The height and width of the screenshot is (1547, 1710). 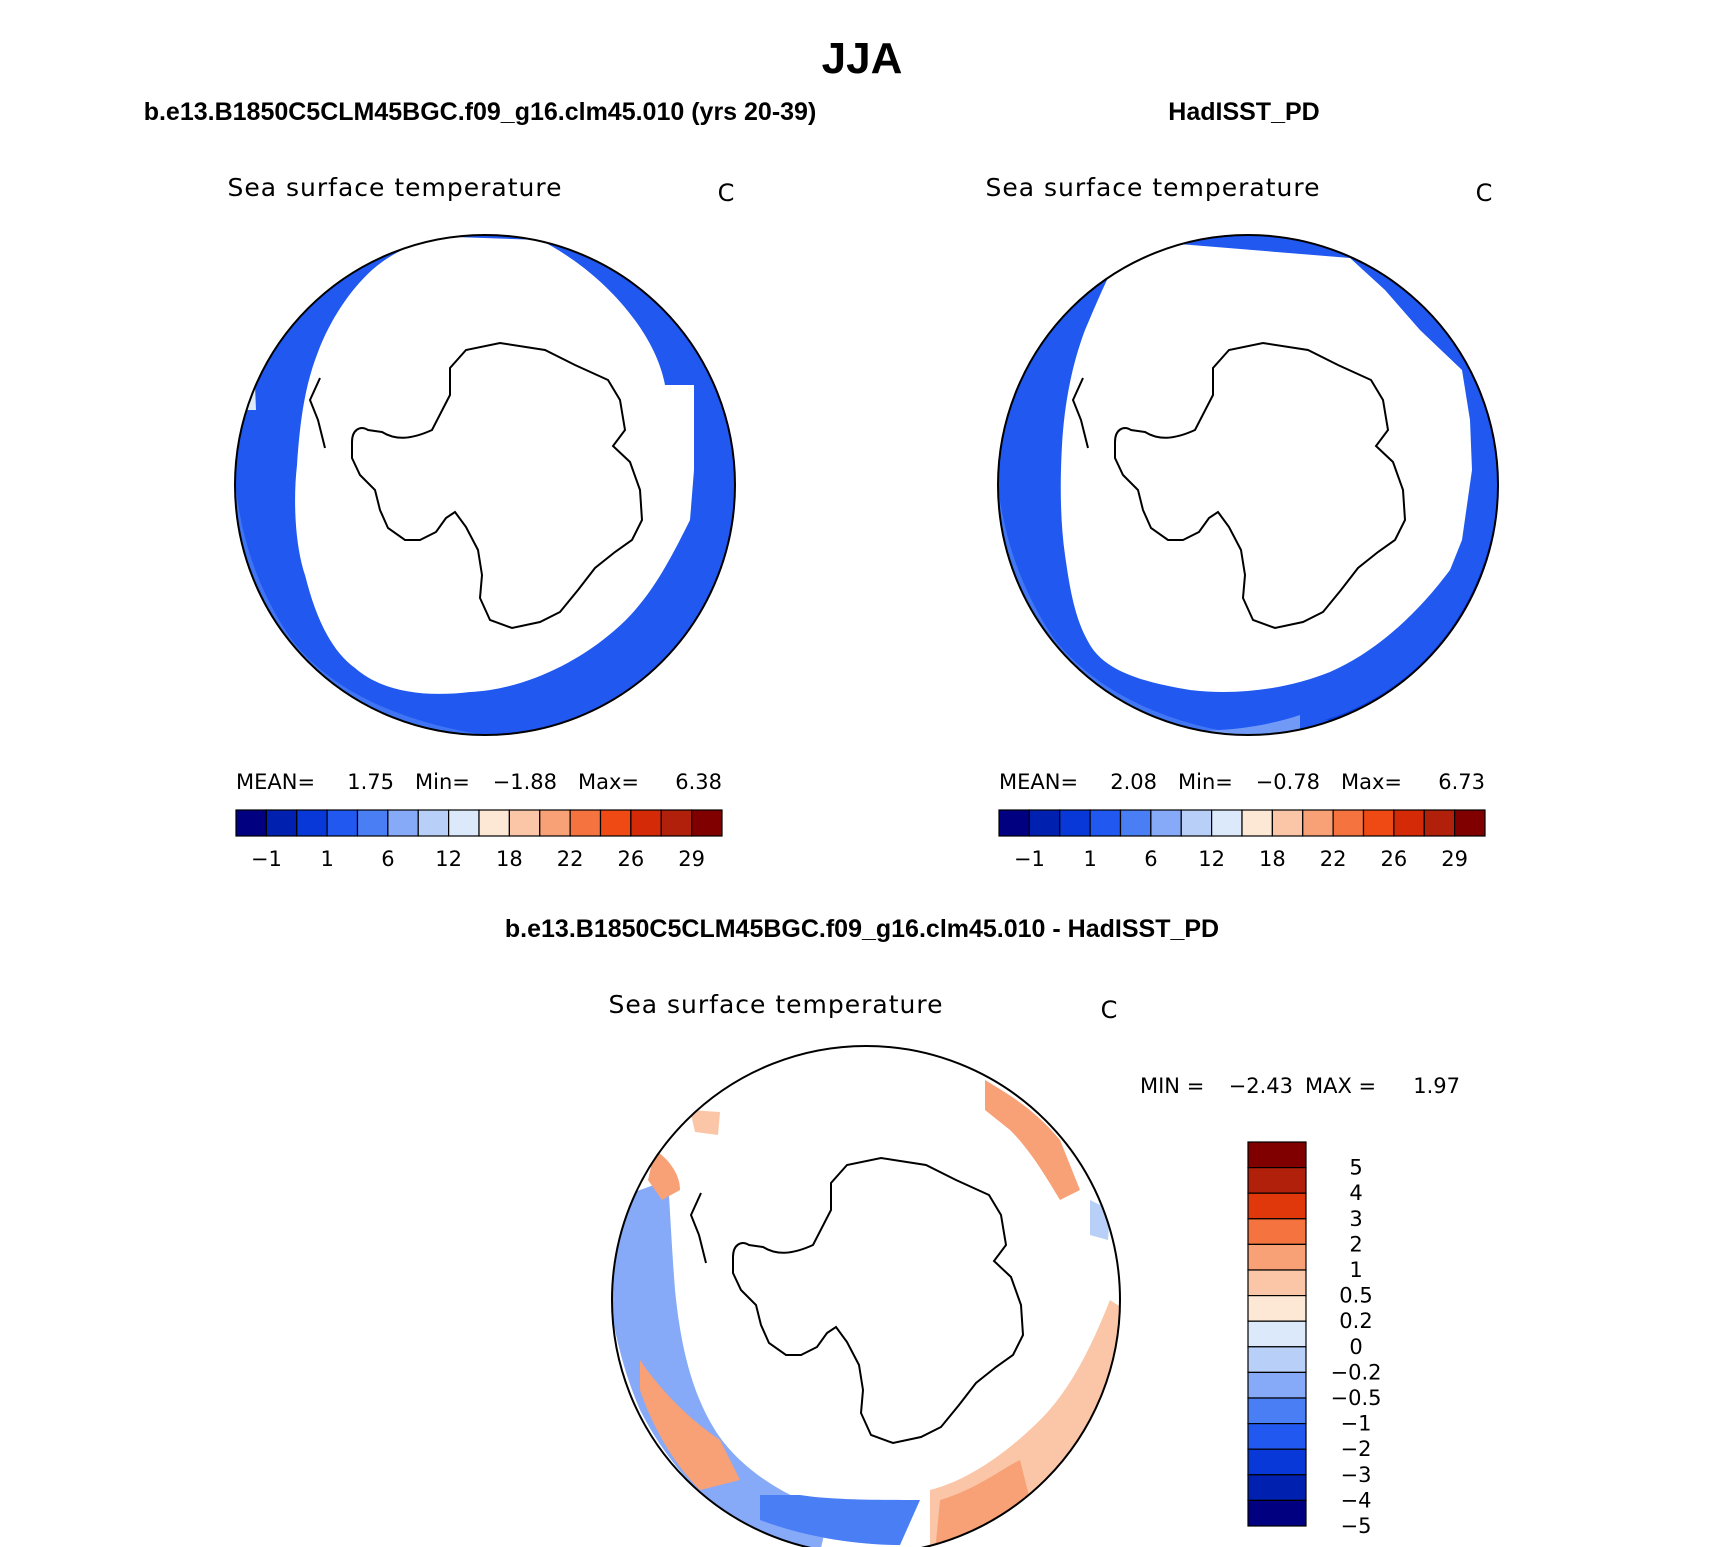 I want to click on panel2-mean-label: MEAN=, so click(x=1038, y=782).